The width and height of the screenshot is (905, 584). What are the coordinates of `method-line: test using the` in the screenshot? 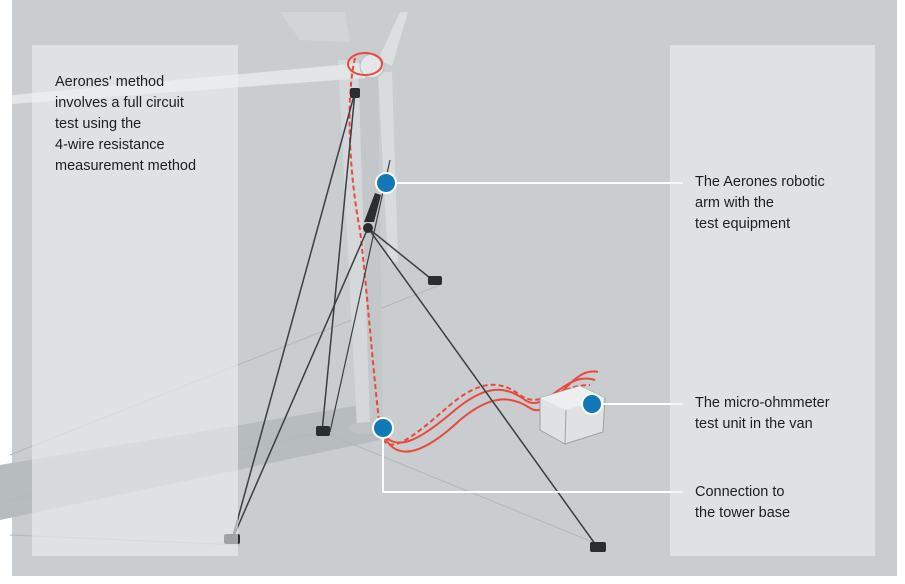 It's located at (98, 124).